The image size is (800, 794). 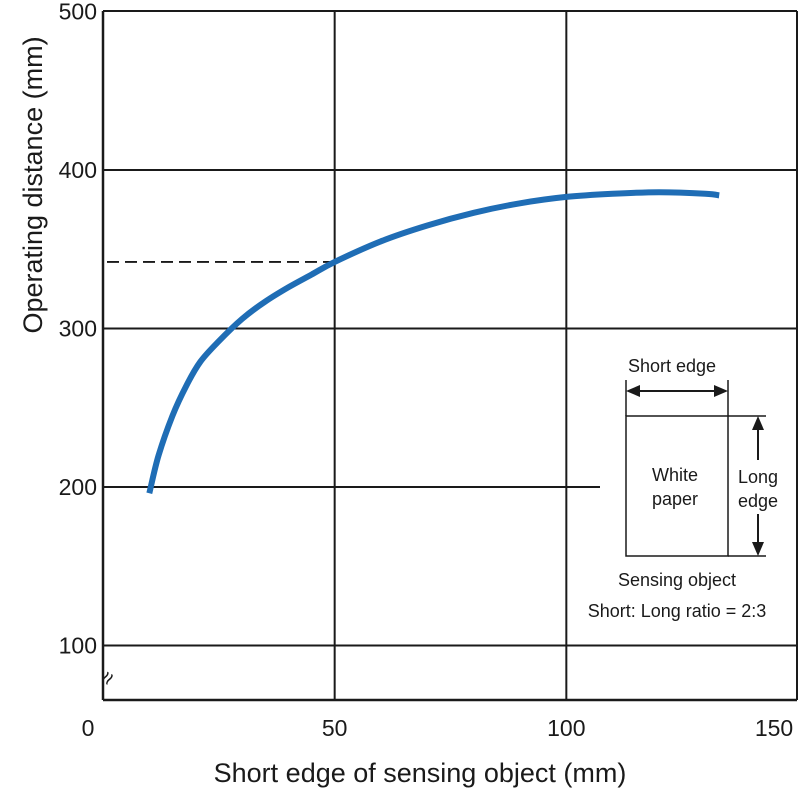 I want to click on x-axis-title: Short edge of sensing object (mm), so click(x=420, y=773).